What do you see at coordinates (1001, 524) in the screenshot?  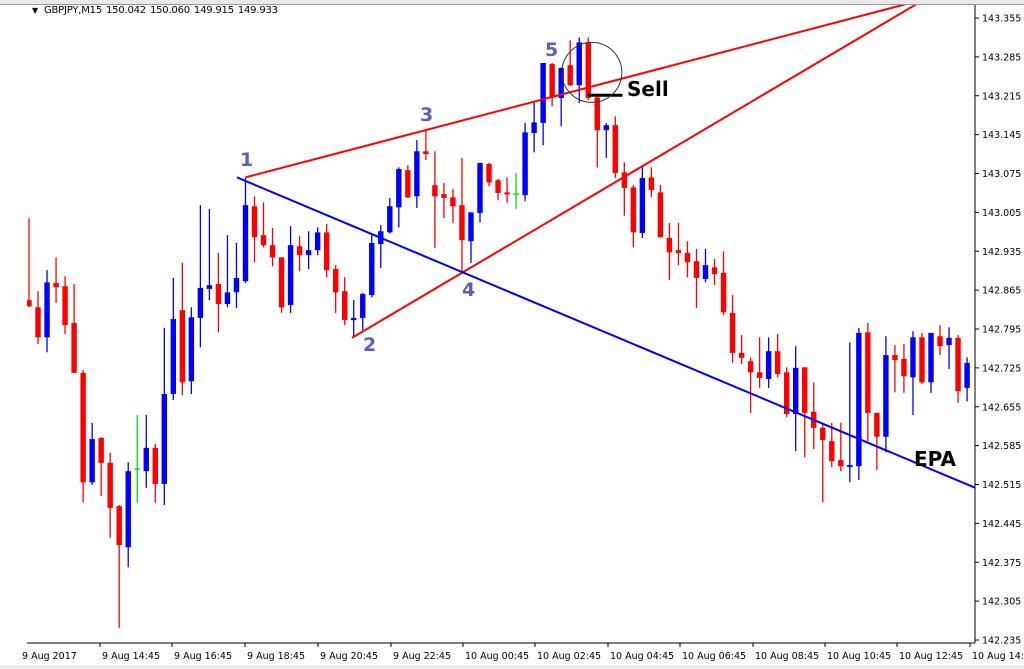 I see `y-tick-label: 142.445` at bounding box center [1001, 524].